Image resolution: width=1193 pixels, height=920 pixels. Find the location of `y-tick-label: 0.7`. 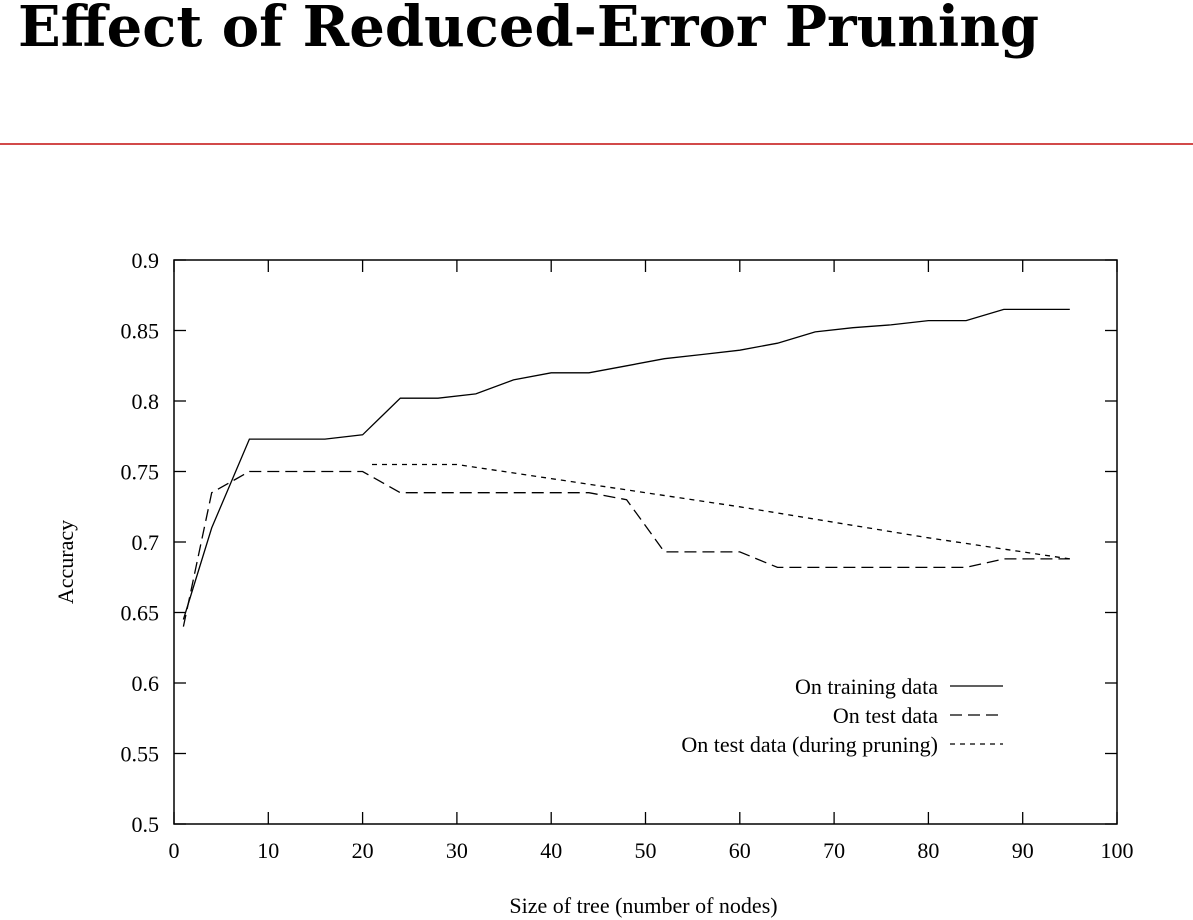

y-tick-label: 0.7 is located at coordinates (146, 542).